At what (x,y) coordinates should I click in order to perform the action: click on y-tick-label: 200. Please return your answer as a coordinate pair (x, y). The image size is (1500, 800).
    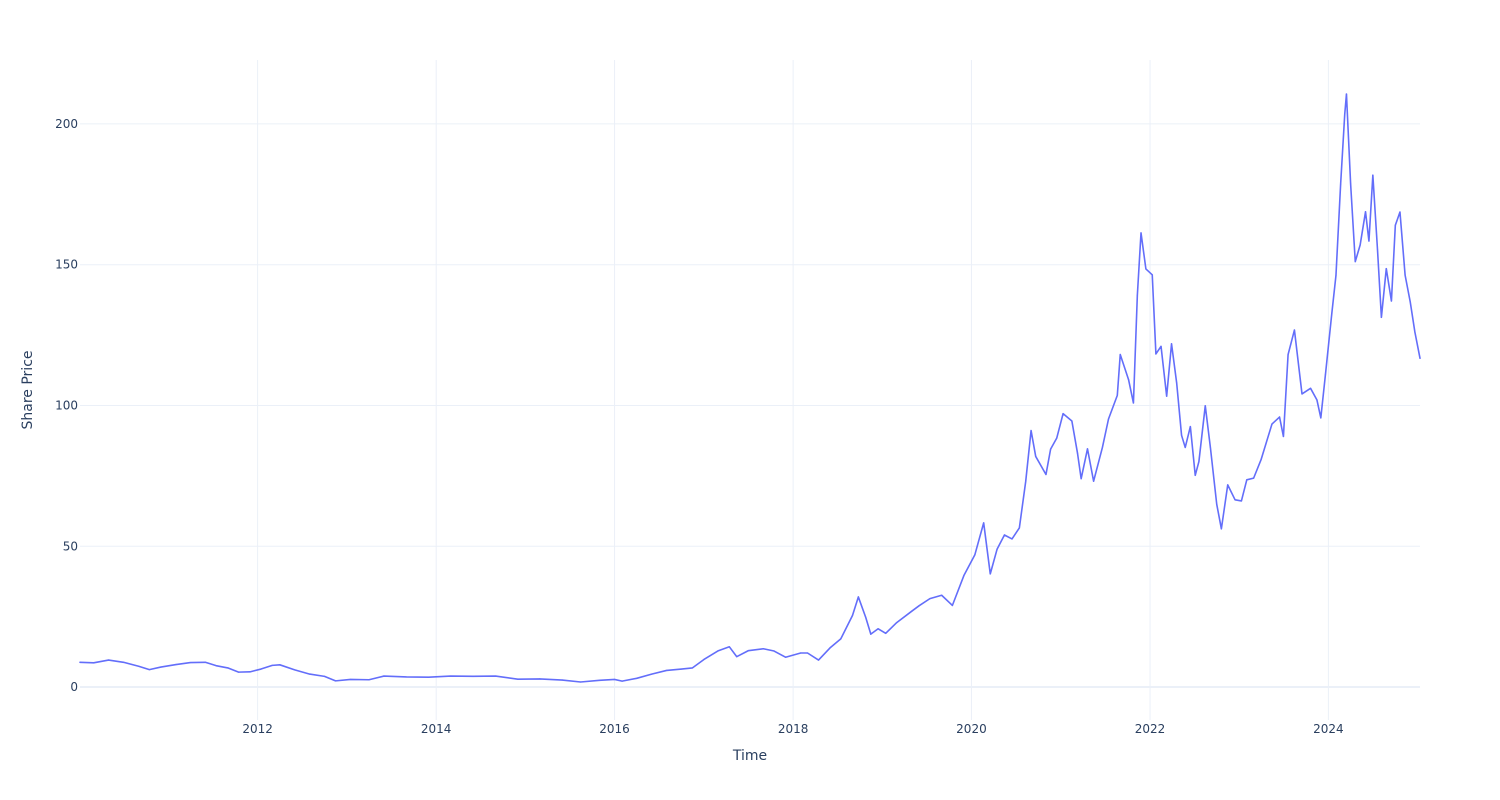
    Looking at the image, I should click on (66, 124).